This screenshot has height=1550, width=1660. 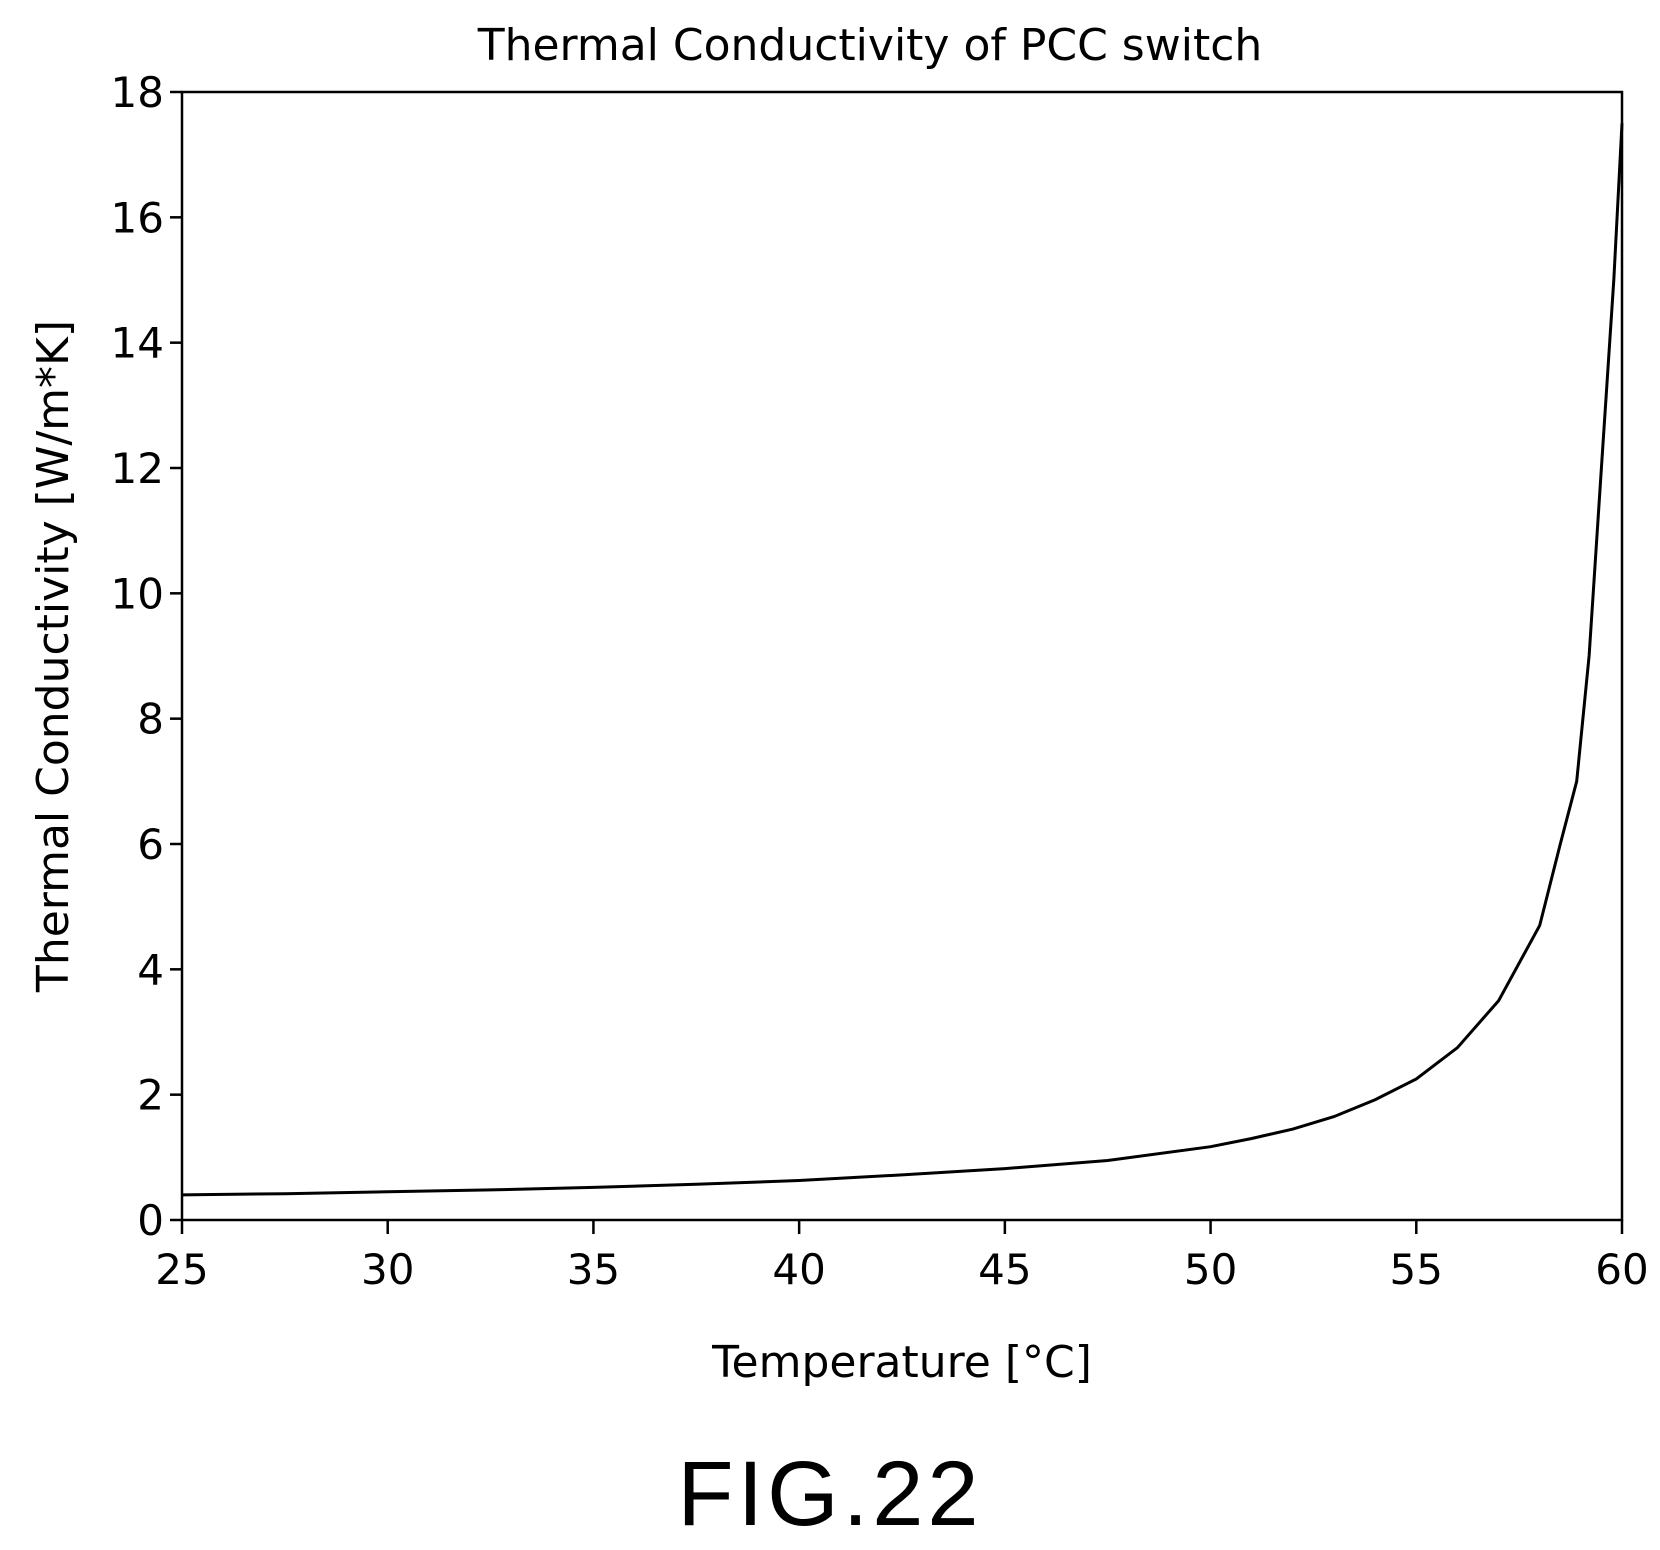 I want to click on y-tick-label: 2, so click(x=150, y=1095).